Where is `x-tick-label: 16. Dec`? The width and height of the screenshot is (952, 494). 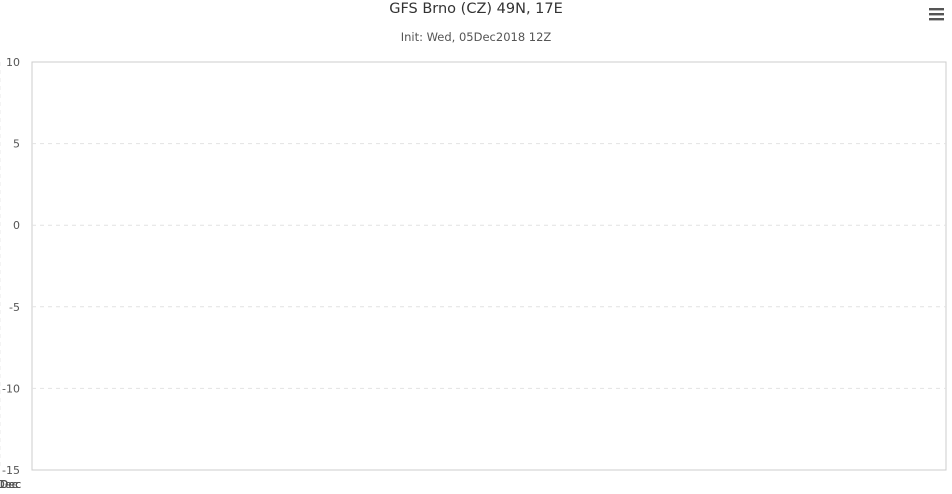 x-tick-label: 16. Dec is located at coordinates (10, 484).